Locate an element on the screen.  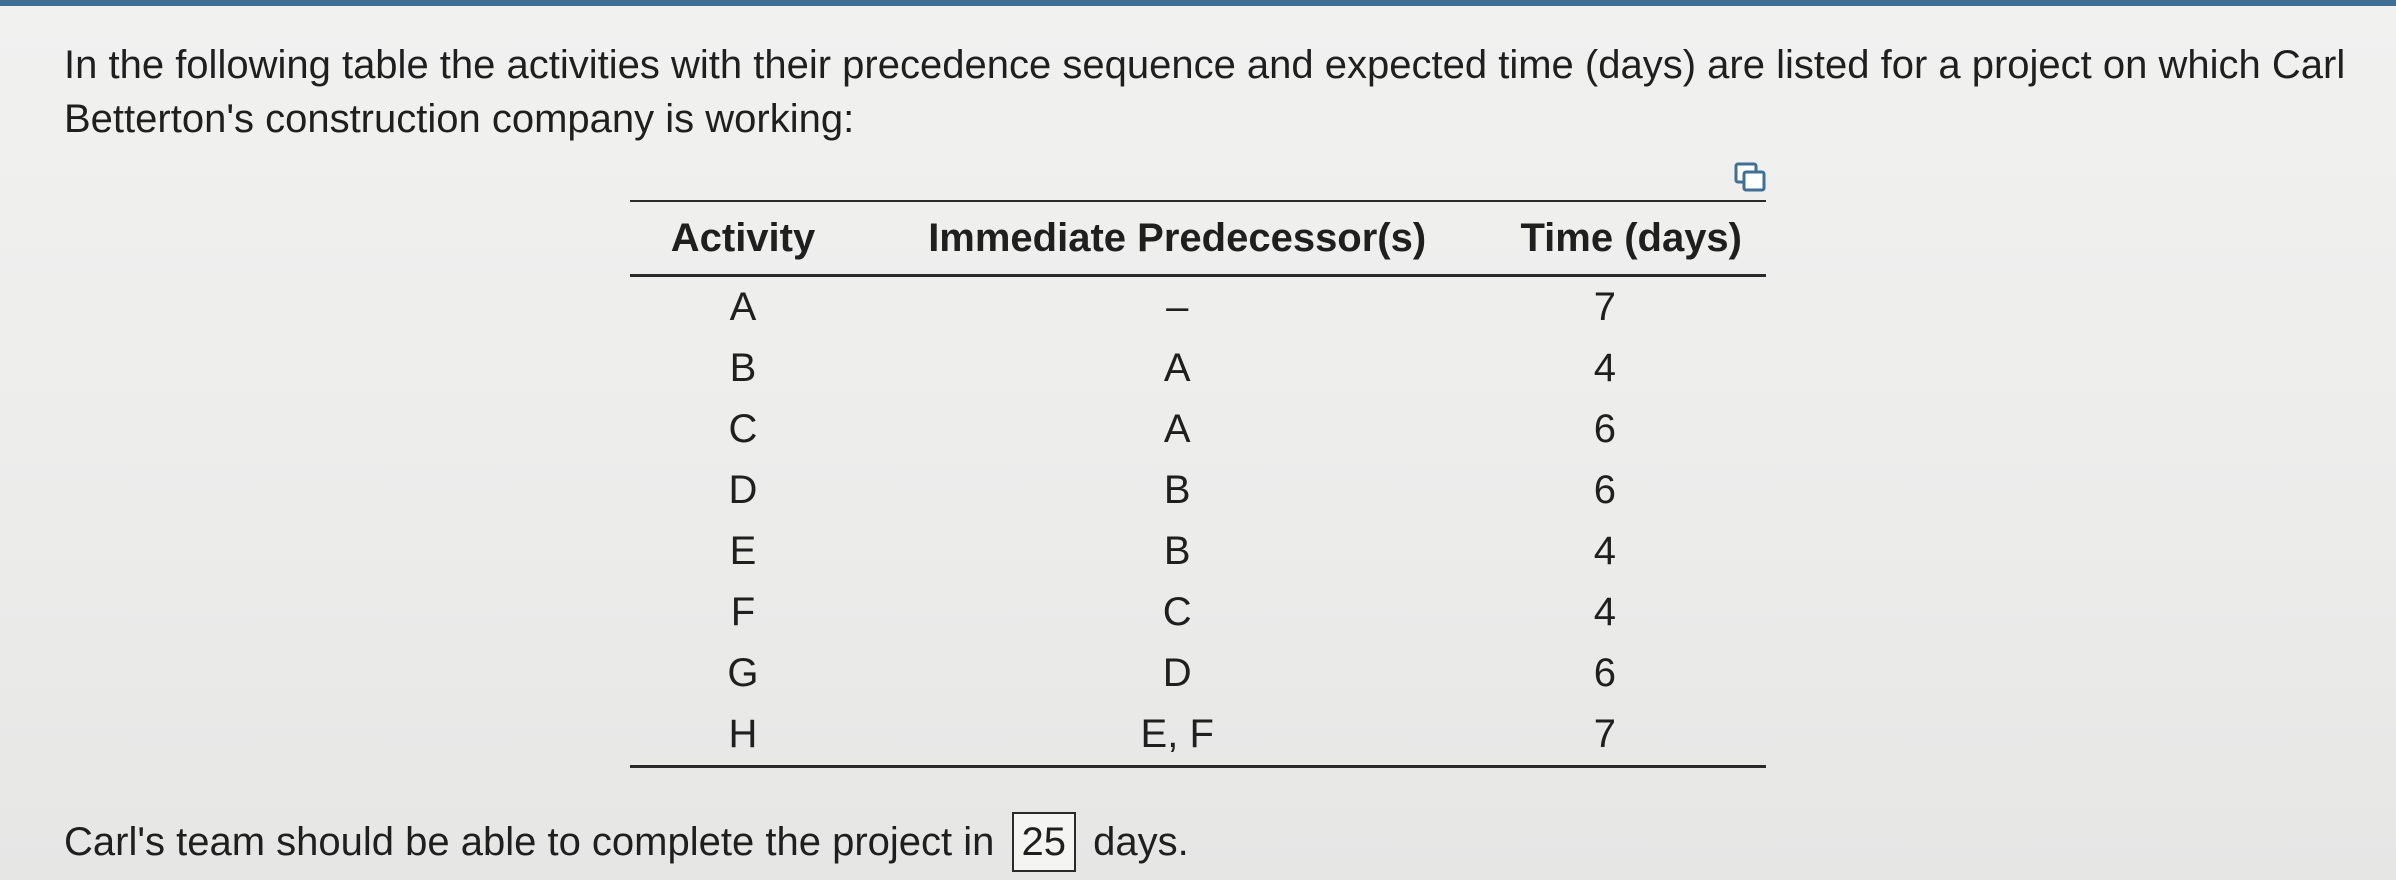
table-row: E B 4 is located at coordinates (1198, 551).